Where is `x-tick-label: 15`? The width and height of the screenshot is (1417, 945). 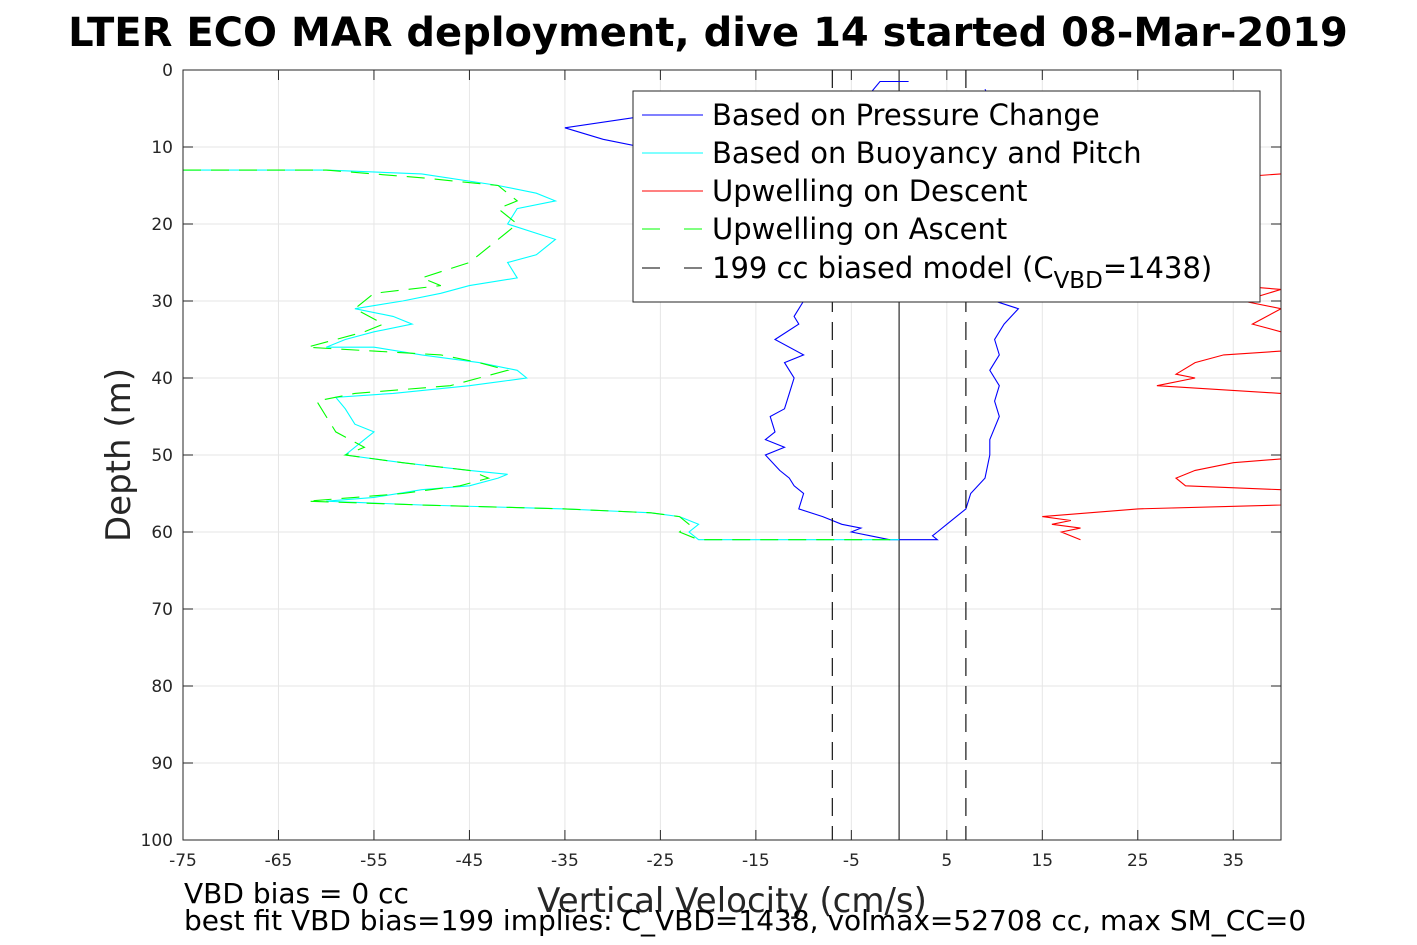 x-tick-label: 15 is located at coordinates (1042, 861).